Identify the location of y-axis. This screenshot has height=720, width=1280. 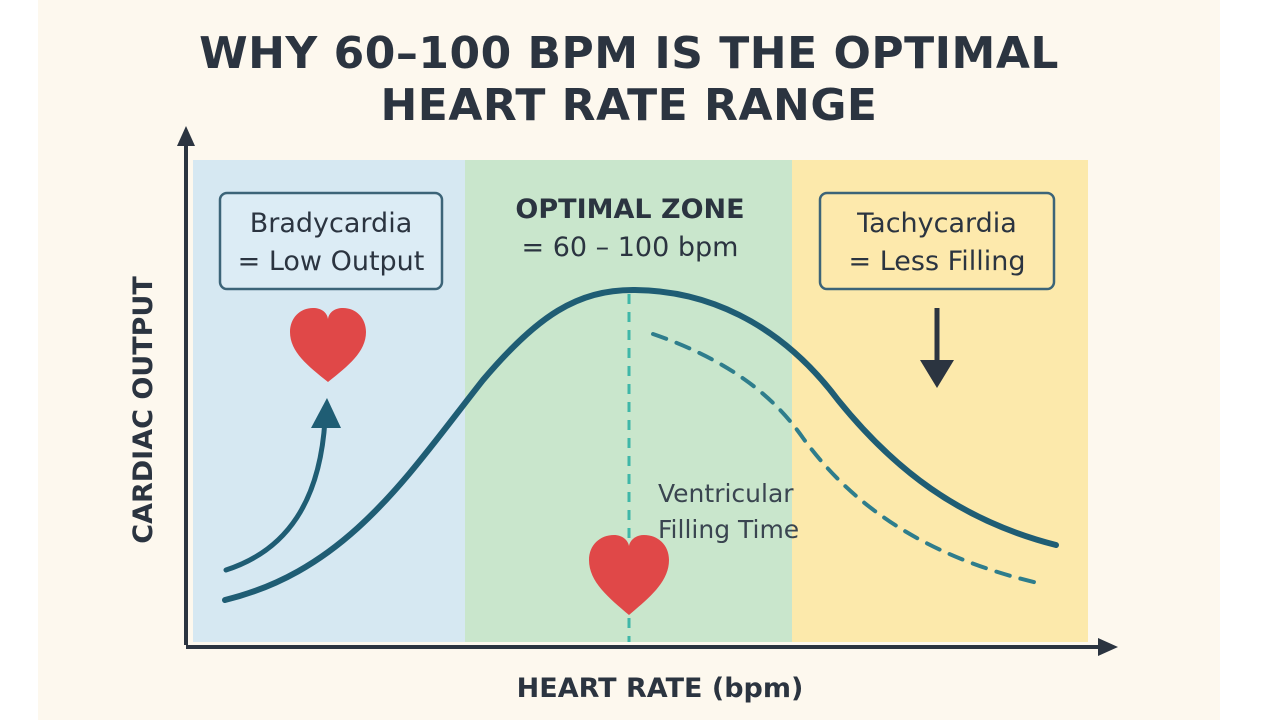
(186, 385).